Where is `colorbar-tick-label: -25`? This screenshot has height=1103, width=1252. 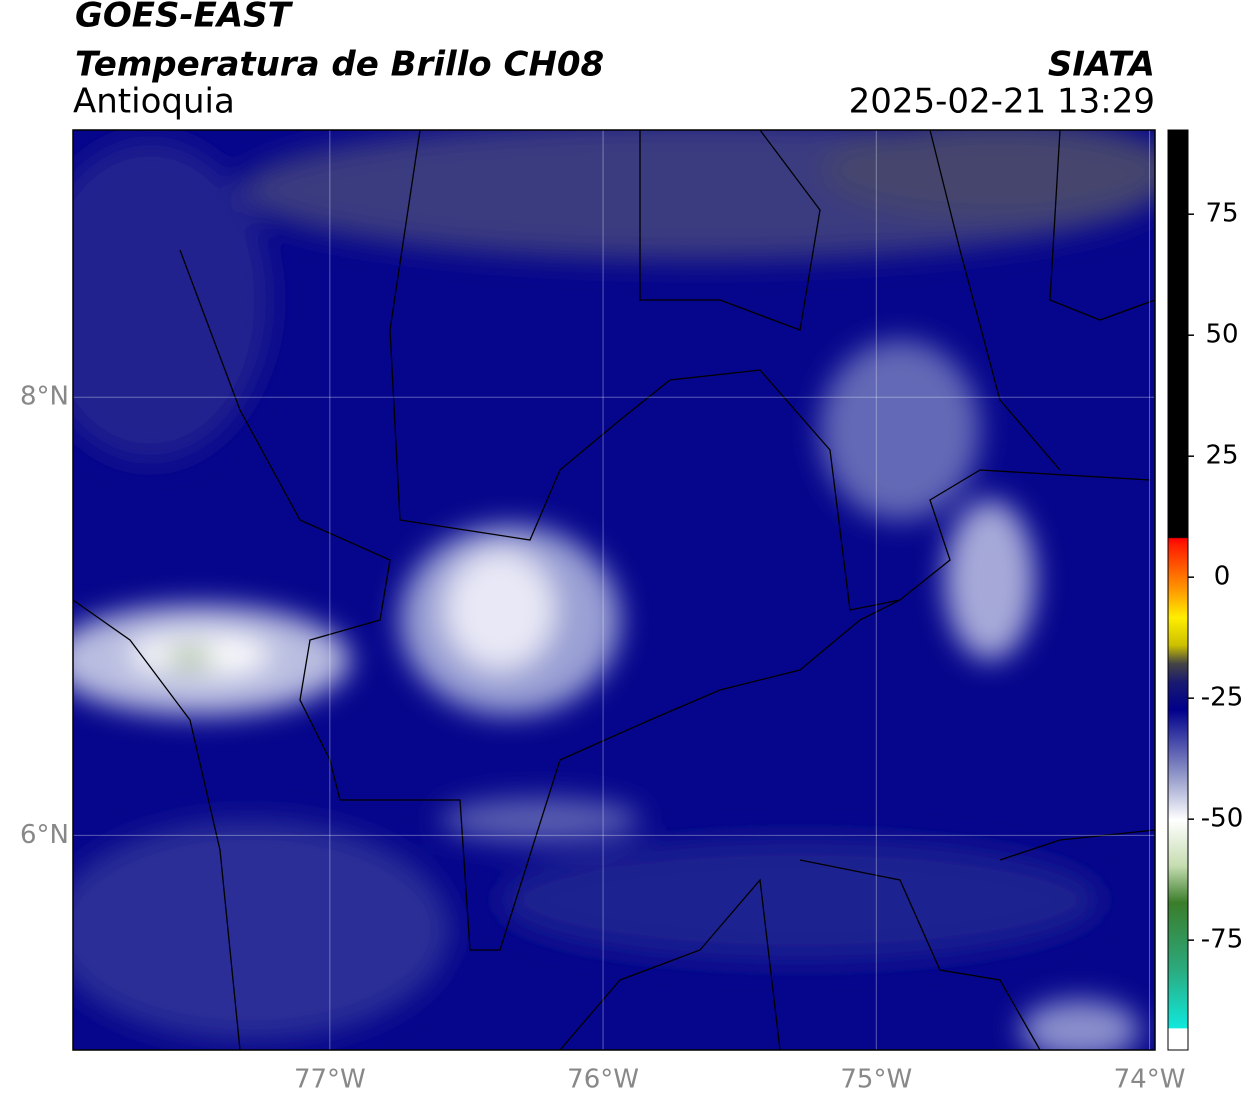 colorbar-tick-label: -25 is located at coordinates (1222, 698).